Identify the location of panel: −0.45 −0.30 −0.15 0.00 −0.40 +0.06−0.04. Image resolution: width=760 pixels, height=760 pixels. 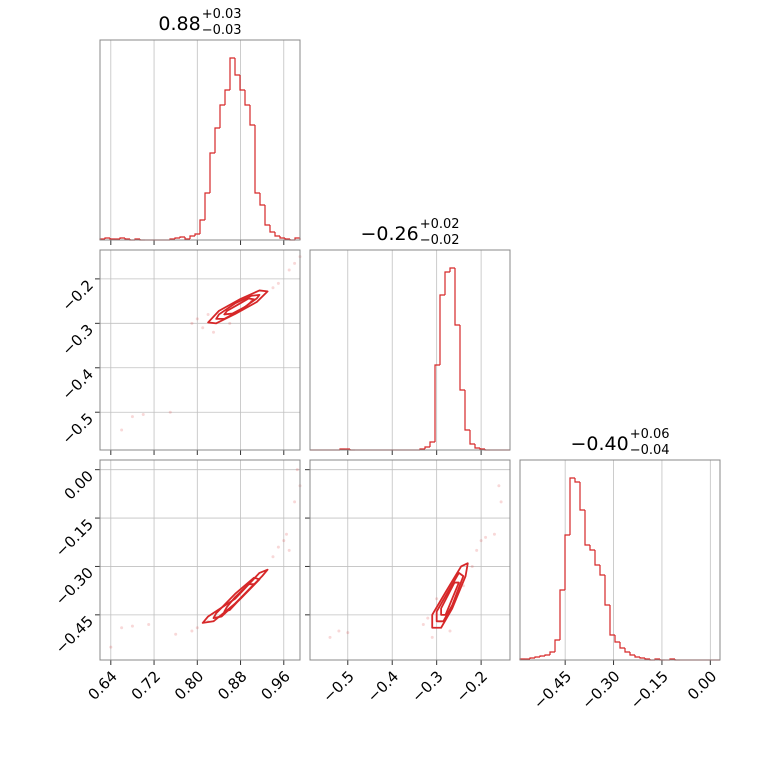
(620, 570).